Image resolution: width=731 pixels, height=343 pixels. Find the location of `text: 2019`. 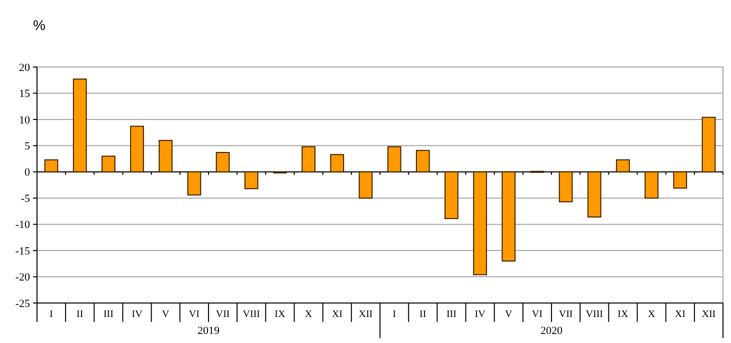

text: 2019 is located at coordinates (209, 331).